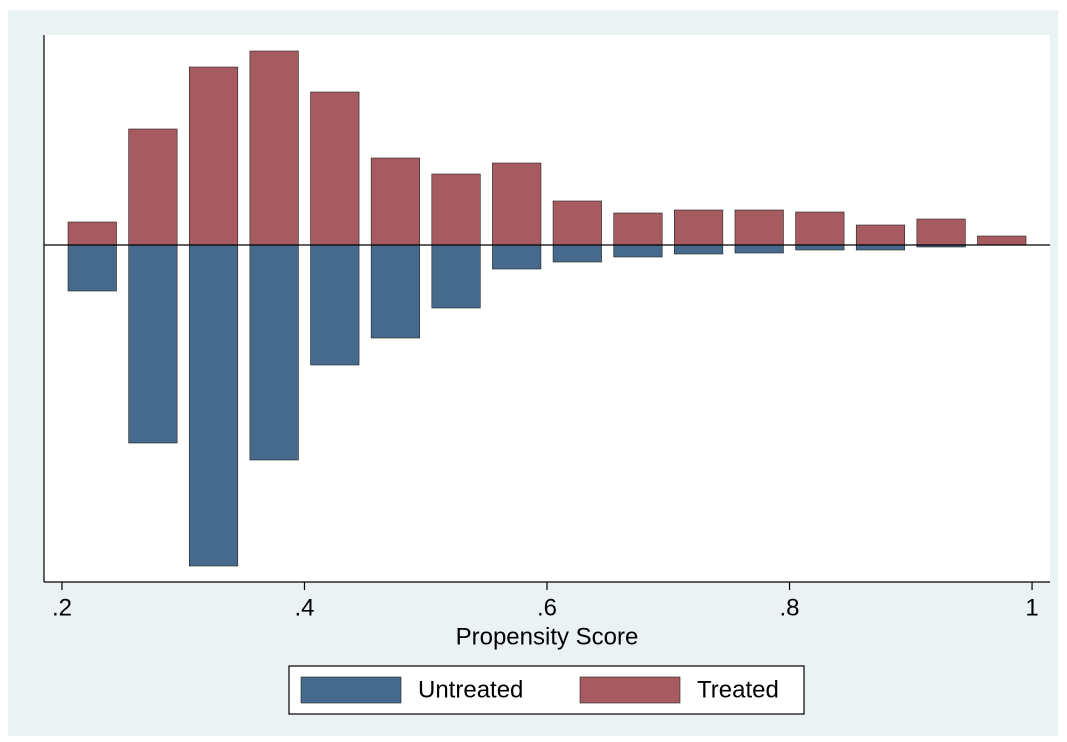 The width and height of the screenshot is (1067, 742). What do you see at coordinates (470, 689) in the screenshot?
I see `legend-label: Untreated` at bounding box center [470, 689].